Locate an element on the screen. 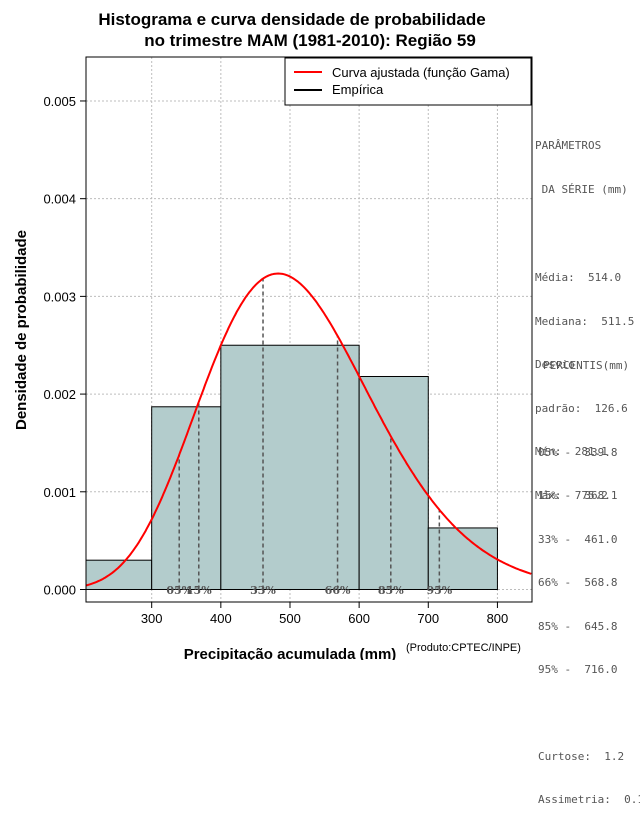 The width and height of the screenshot is (640, 822). param-sd-label: Desvio is located at coordinates (555, 364).